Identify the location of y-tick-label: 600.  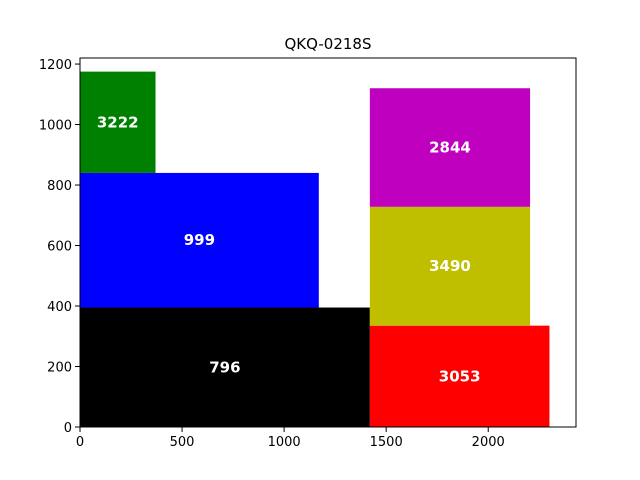
(59, 247).